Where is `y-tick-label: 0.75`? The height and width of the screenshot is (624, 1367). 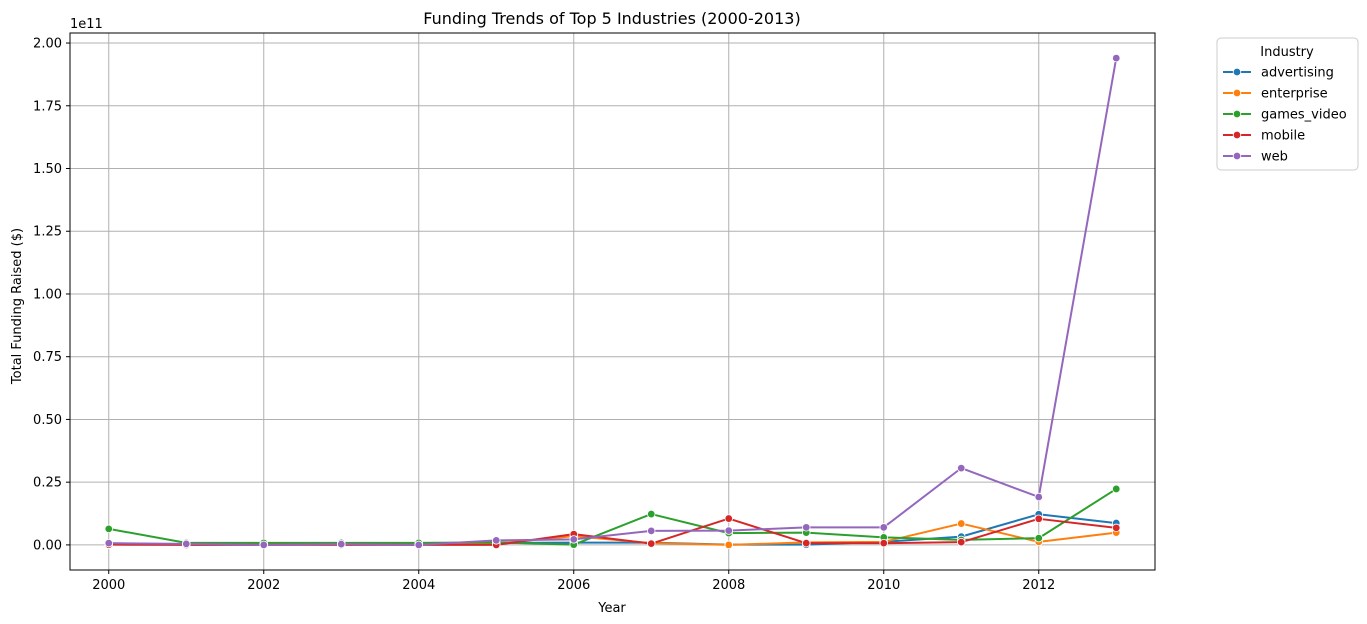 y-tick-label: 0.75 is located at coordinates (47, 357).